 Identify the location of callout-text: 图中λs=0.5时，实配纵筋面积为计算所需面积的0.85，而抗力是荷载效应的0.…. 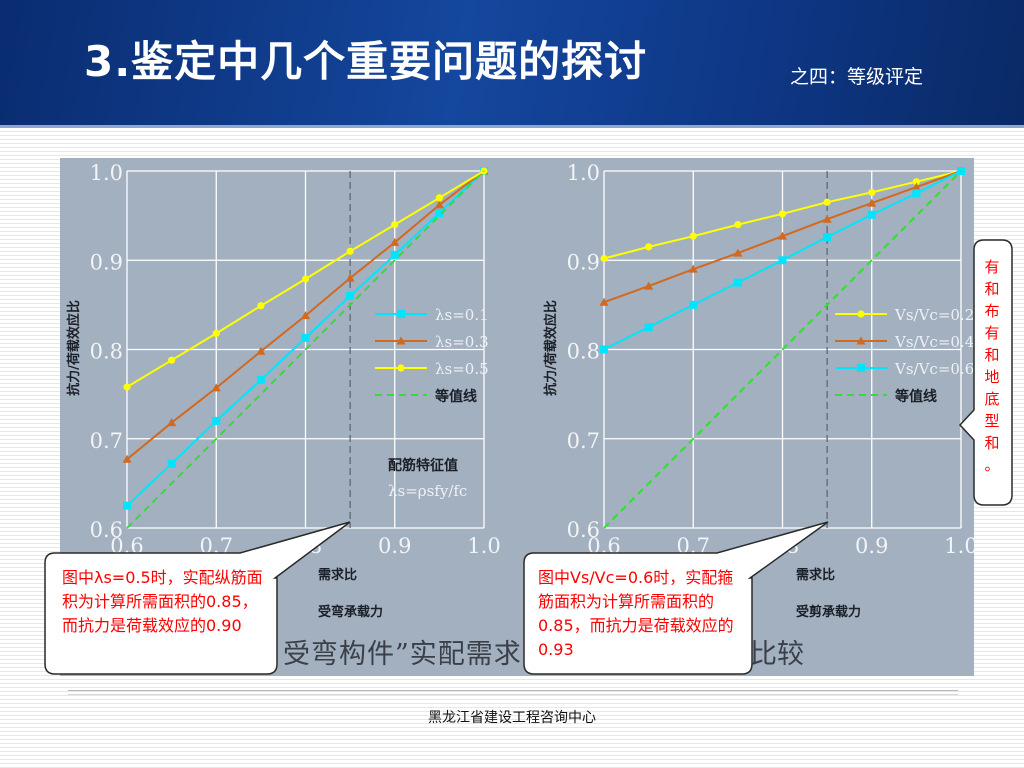
(162, 601).